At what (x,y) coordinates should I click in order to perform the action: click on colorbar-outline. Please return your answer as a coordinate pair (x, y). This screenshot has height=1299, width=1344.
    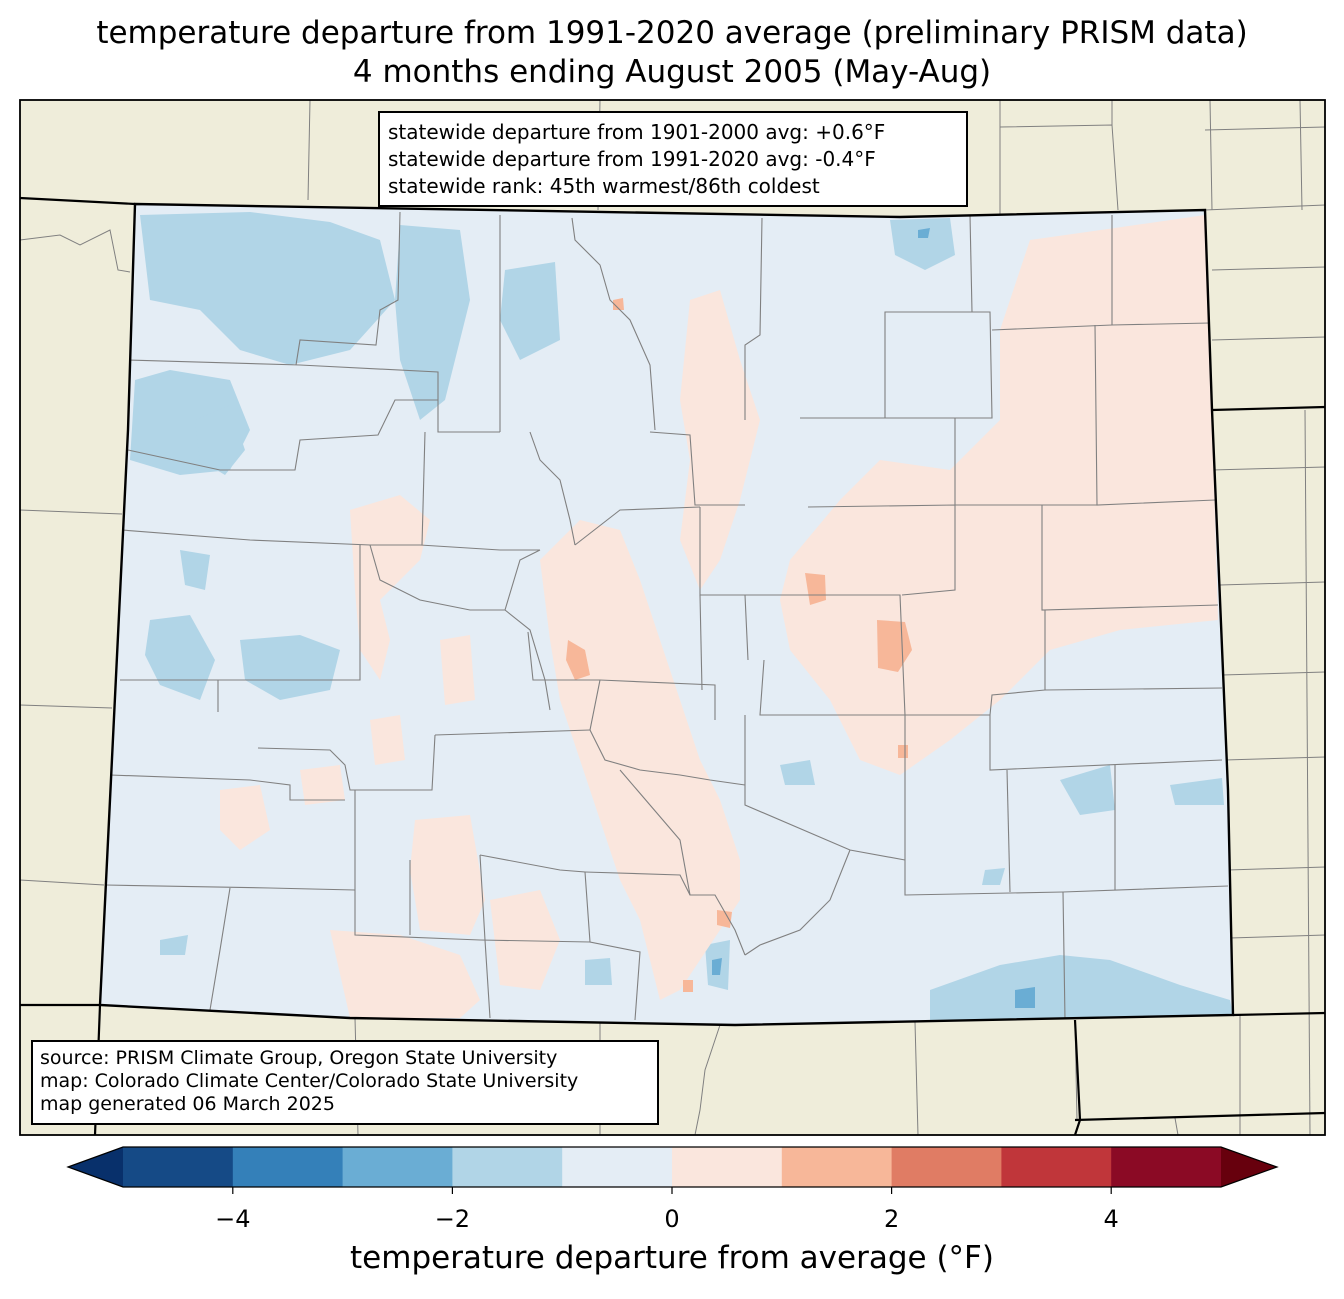
    Looking at the image, I should click on (672, 1167).